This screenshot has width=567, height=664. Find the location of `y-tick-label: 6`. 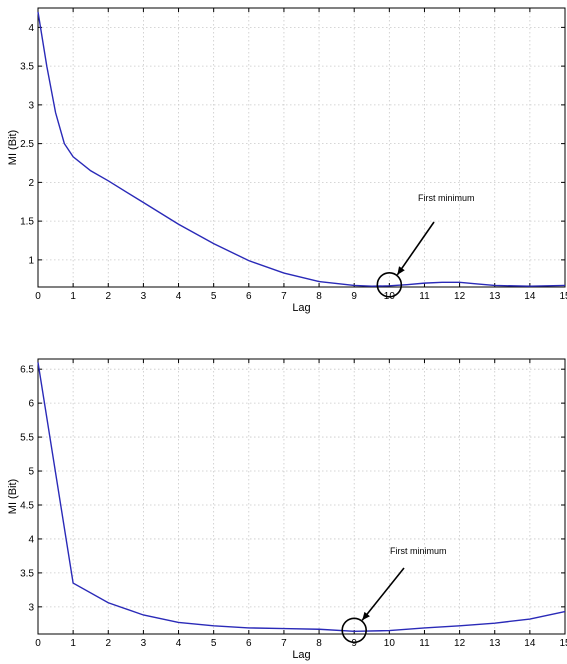

y-tick-label: 6 is located at coordinates (31, 404).